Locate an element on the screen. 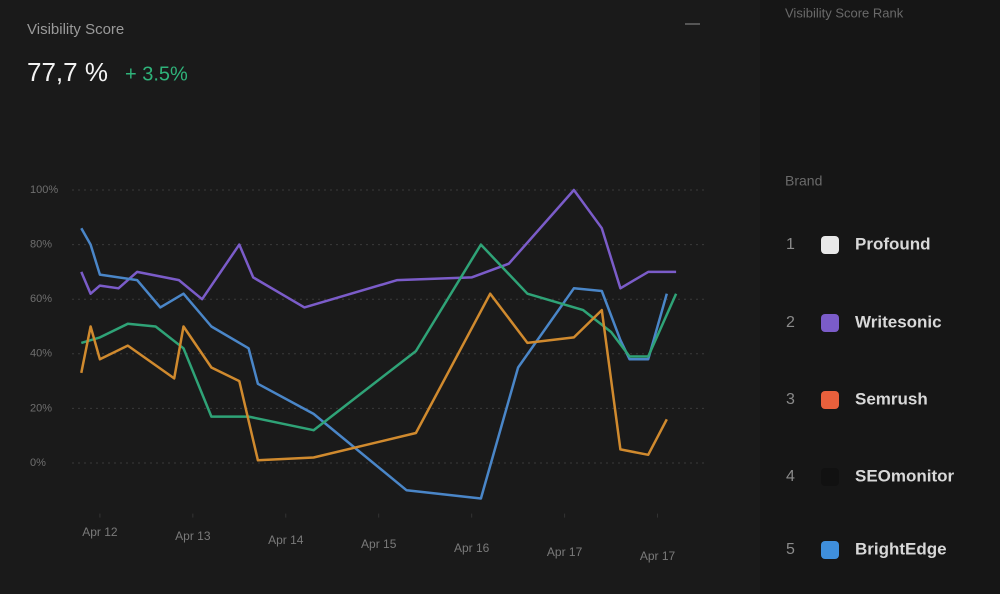 This screenshot has height=594, width=1000. rank-title: Visibility Score Rank is located at coordinates (844, 12).